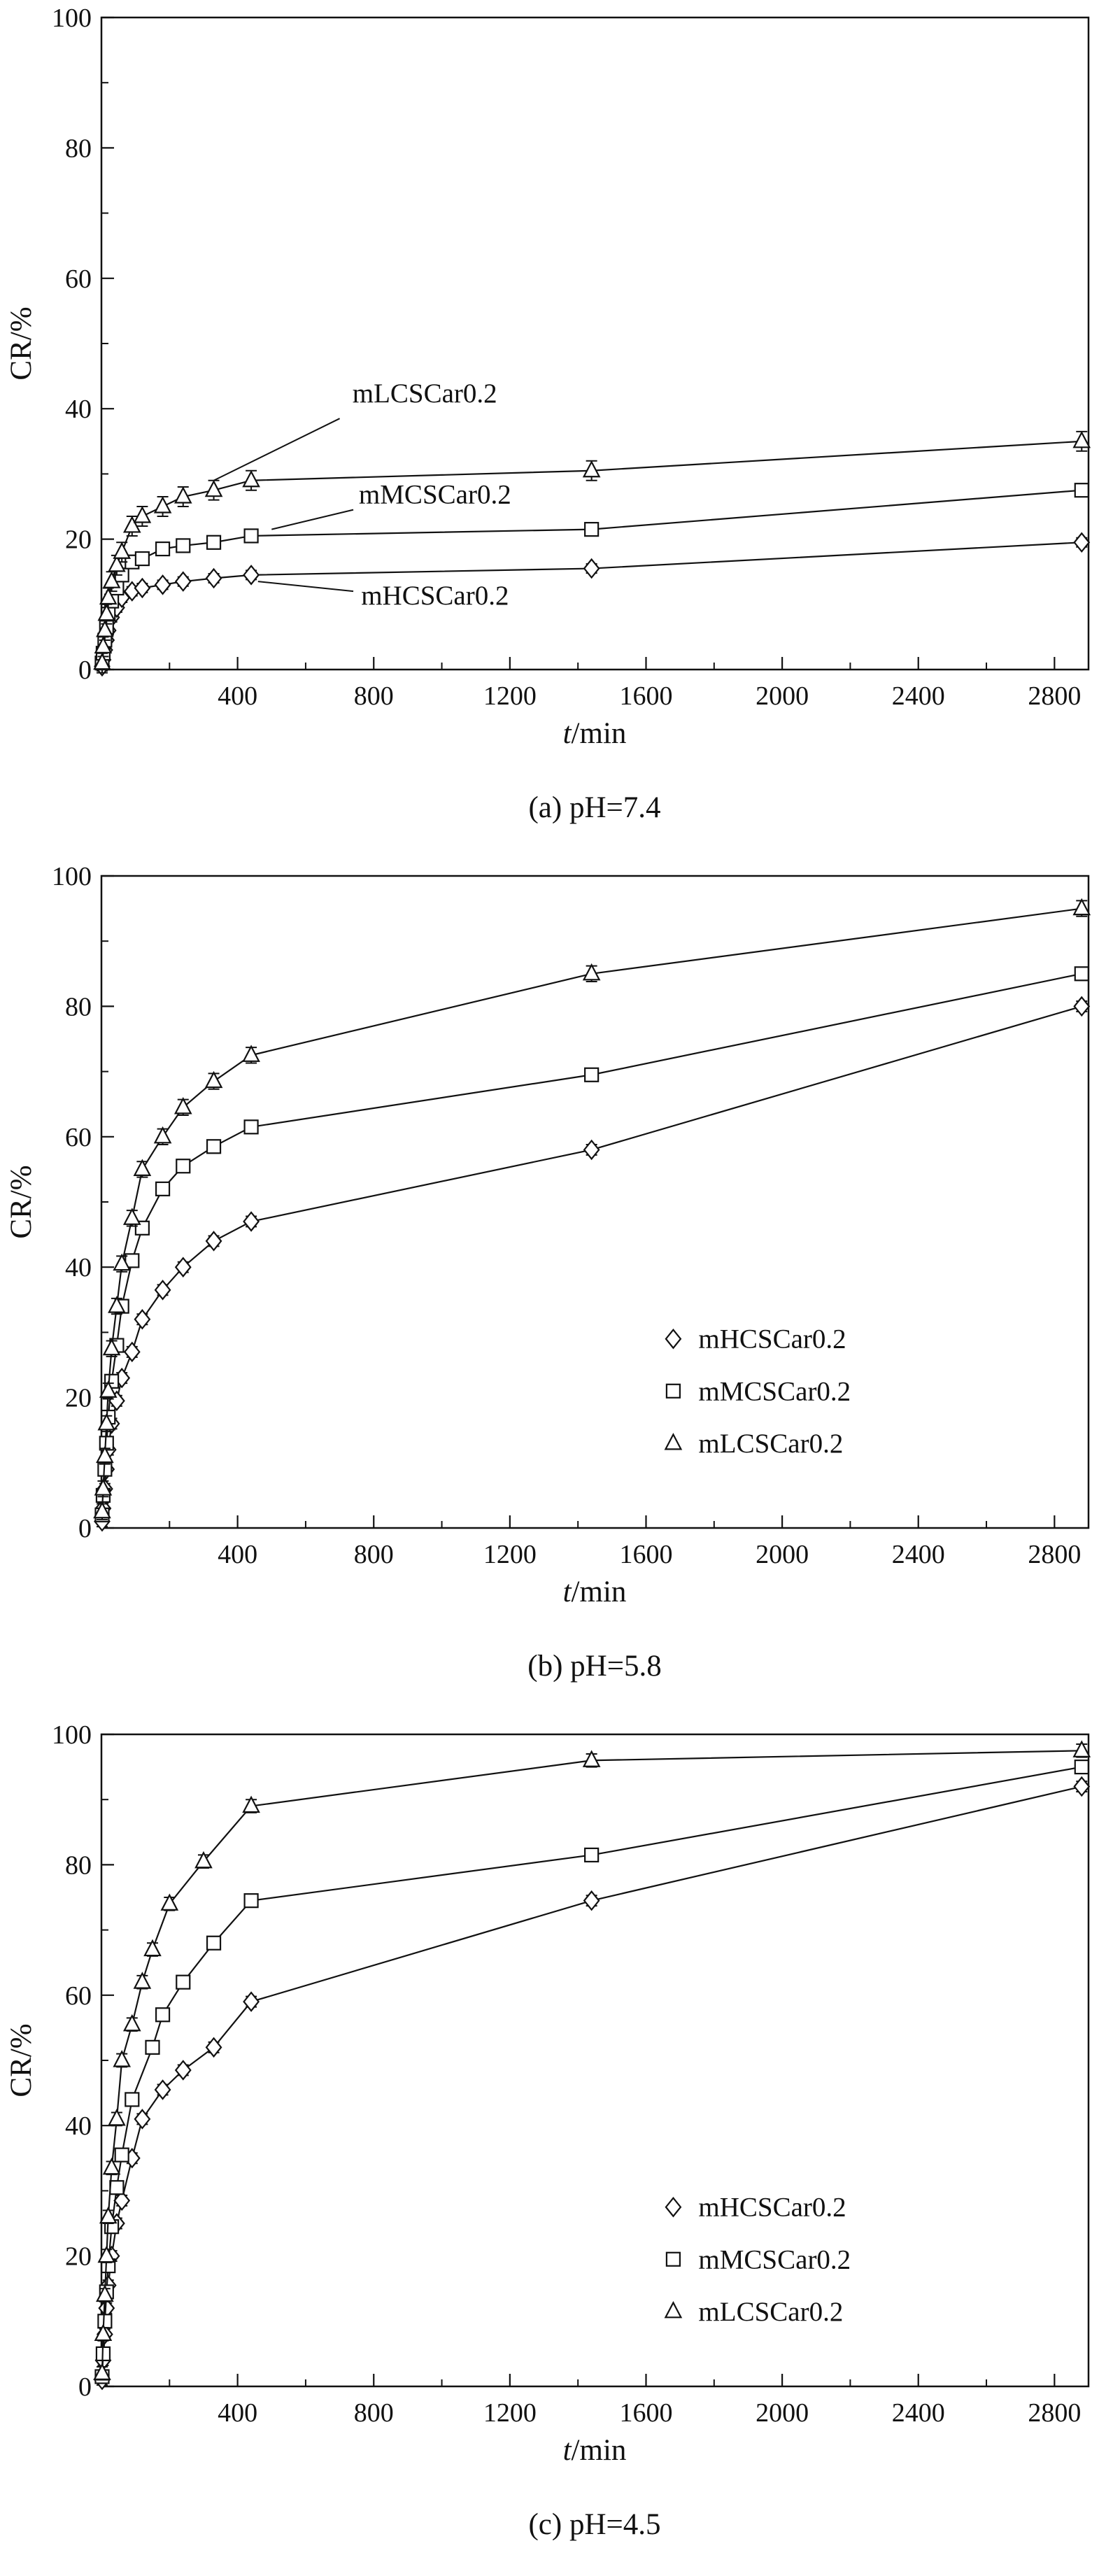  What do you see at coordinates (78, 279) in the screenshot?
I see `y-tick-label: 60` at bounding box center [78, 279].